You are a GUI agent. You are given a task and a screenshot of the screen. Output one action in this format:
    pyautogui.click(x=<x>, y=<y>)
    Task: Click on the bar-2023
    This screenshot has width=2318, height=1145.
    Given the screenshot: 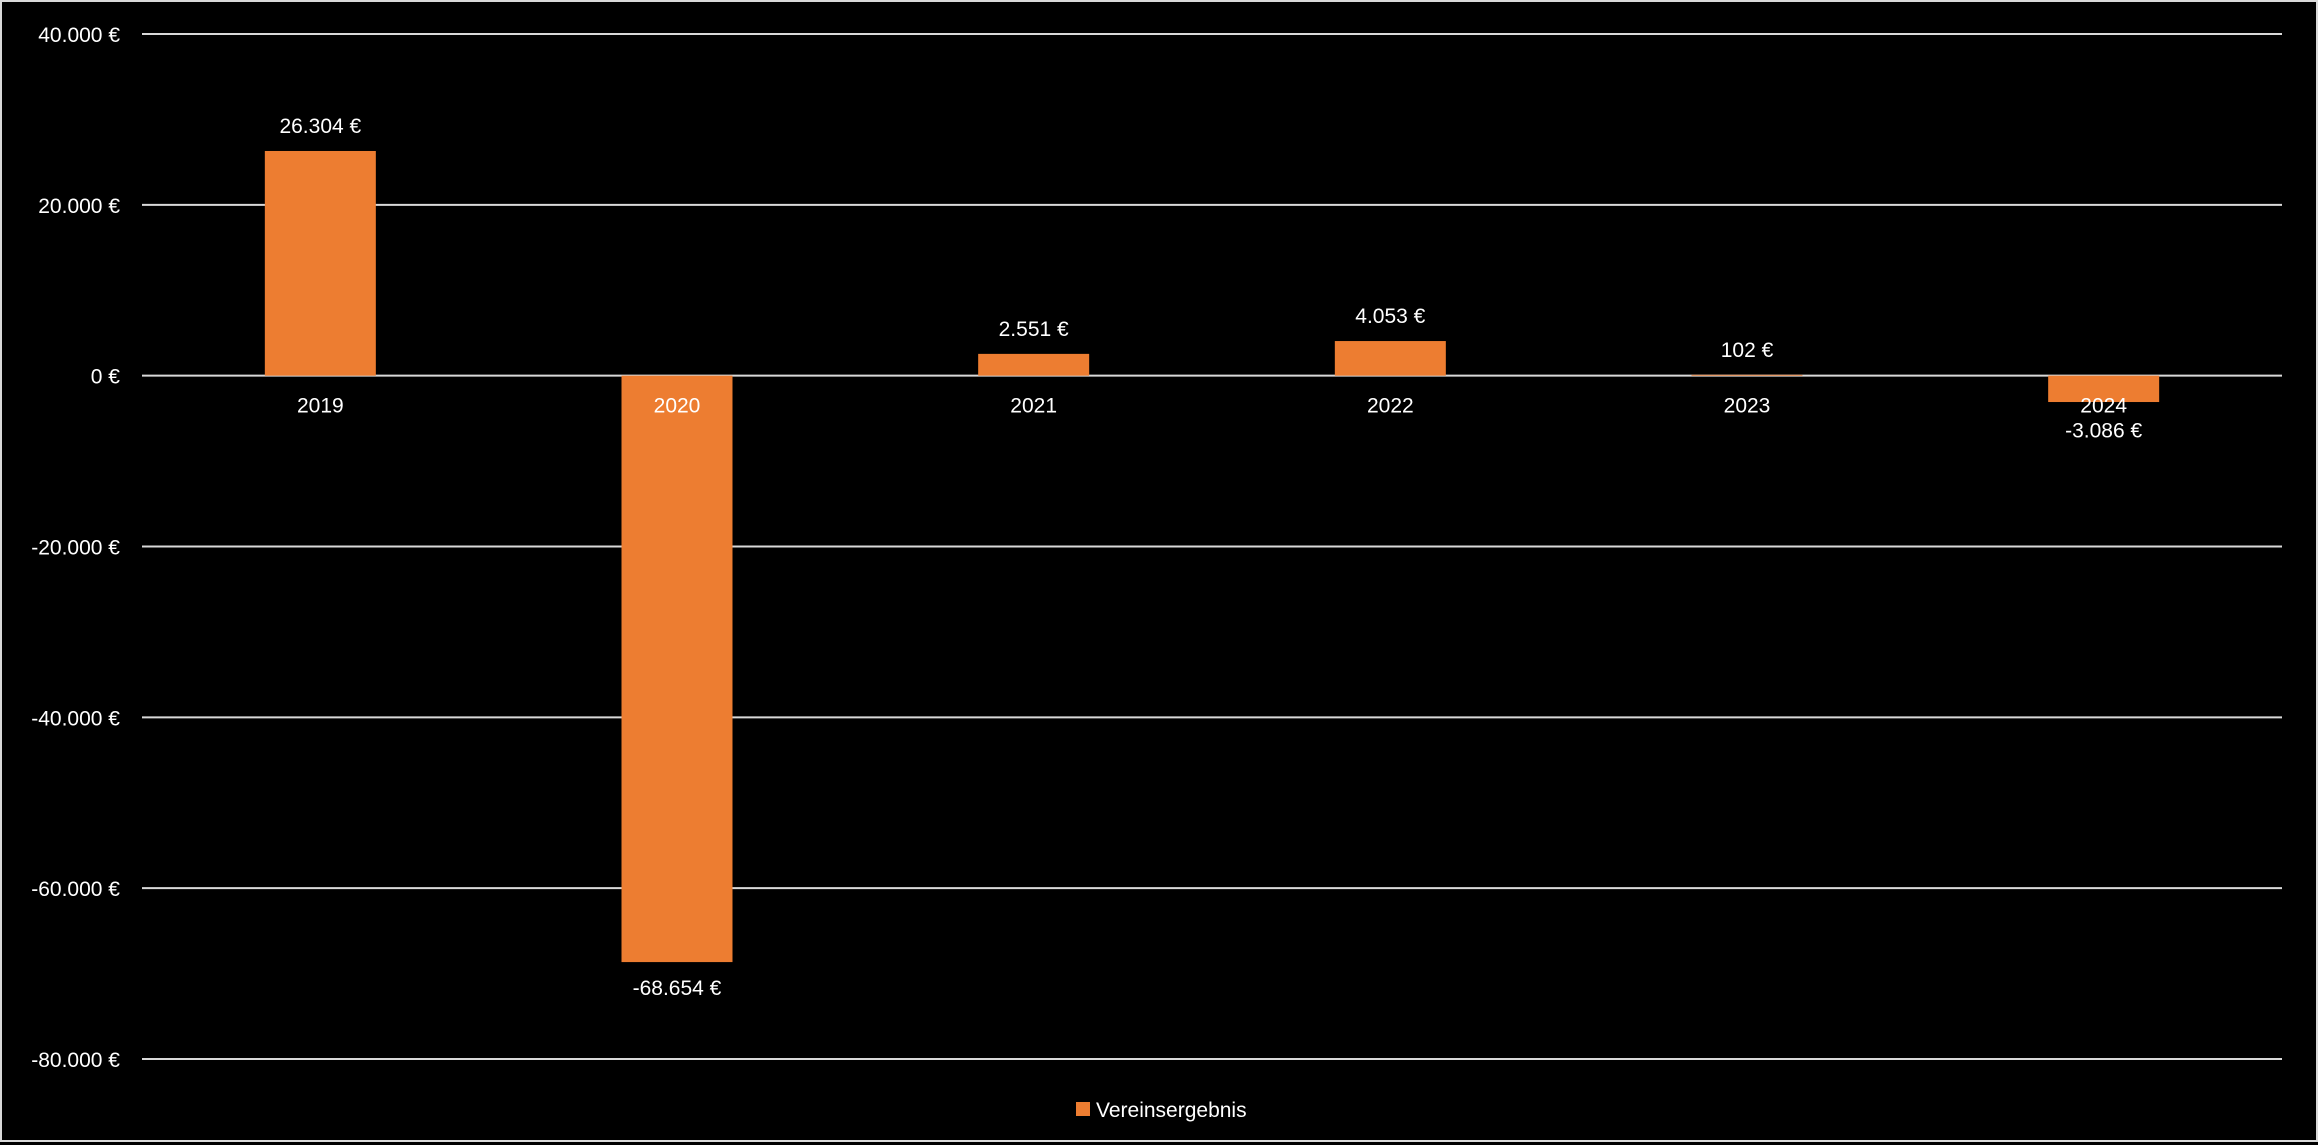 What is the action you would take?
    pyautogui.click(x=1747, y=375)
    